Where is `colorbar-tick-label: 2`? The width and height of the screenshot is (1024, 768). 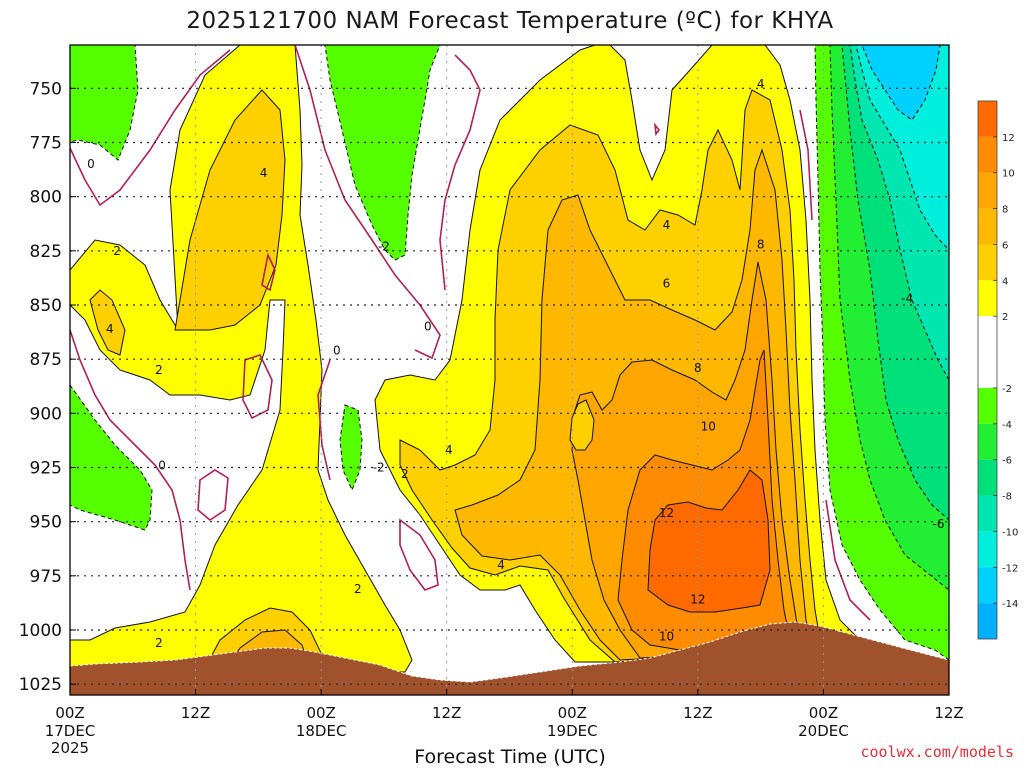
colorbar-tick-label: 2 is located at coordinates (1005, 317).